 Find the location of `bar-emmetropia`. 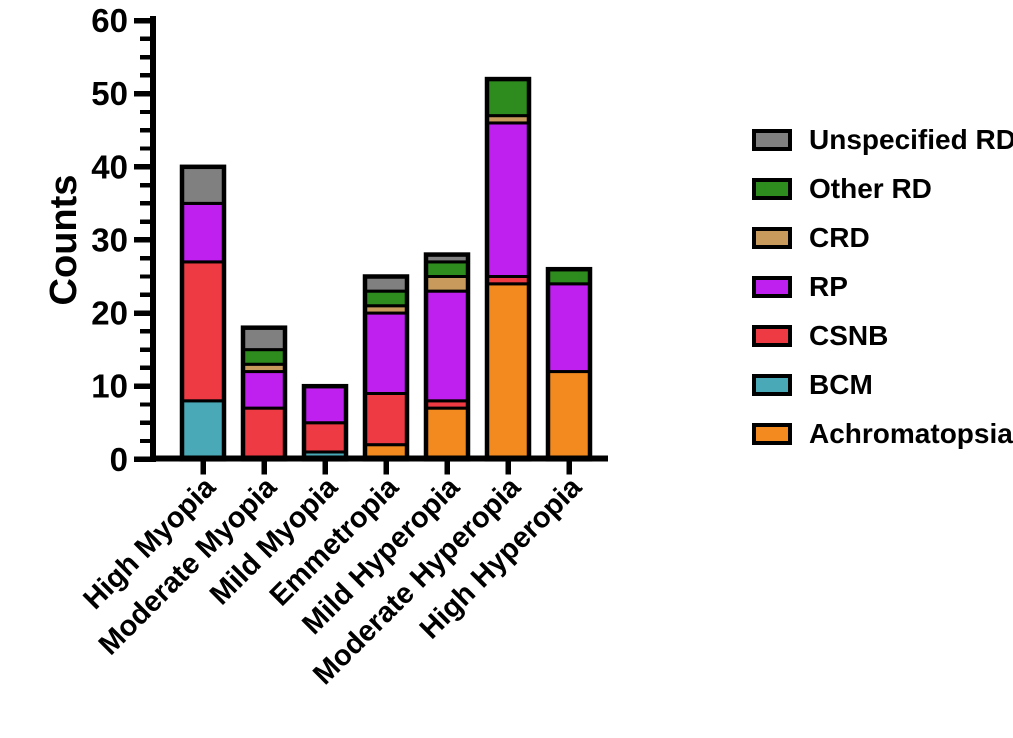

bar-emmetropia is located at coordinates (386, 368).